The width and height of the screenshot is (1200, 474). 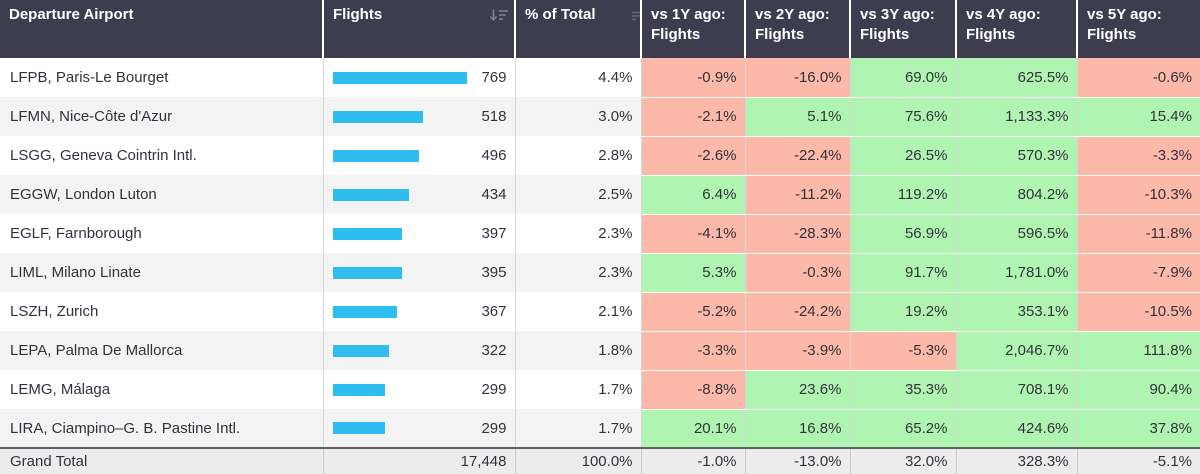 What do you see at coordinates (1138, 117) in the screenshot?
I see `vs5y-cell: 15.4%` at bounding box center [1138, 117].